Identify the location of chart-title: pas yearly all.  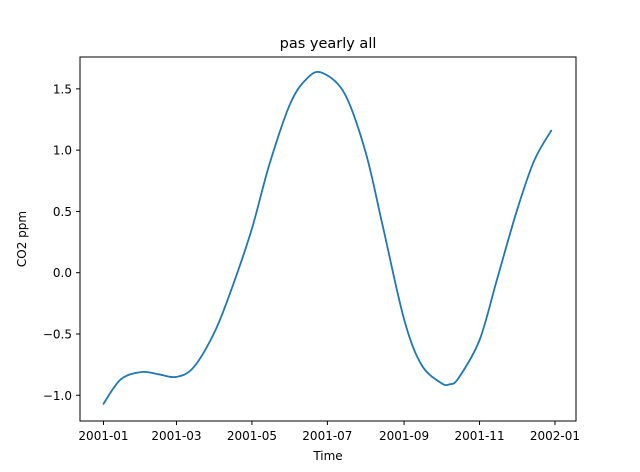
(328, 44).